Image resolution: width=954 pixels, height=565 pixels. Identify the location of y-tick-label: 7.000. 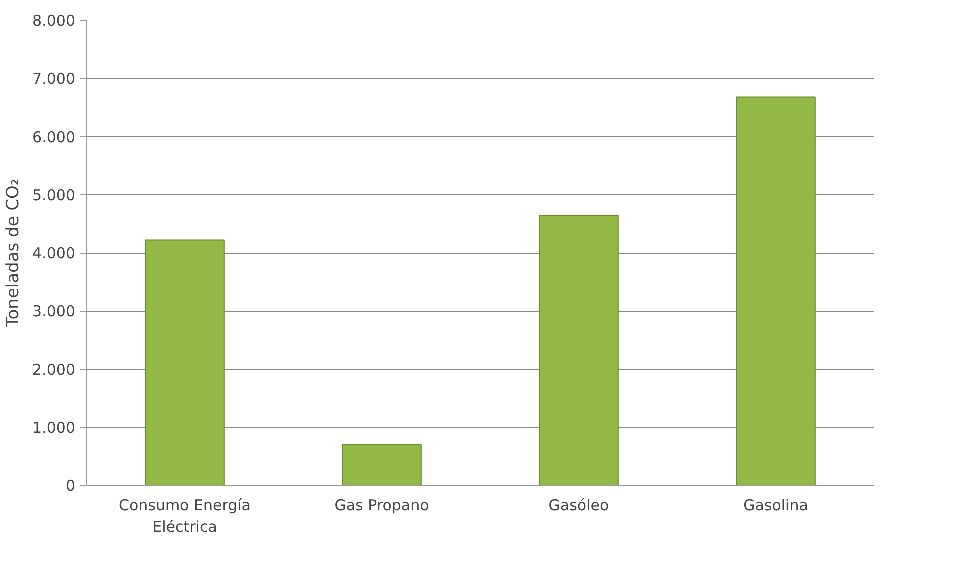
(54, 79).